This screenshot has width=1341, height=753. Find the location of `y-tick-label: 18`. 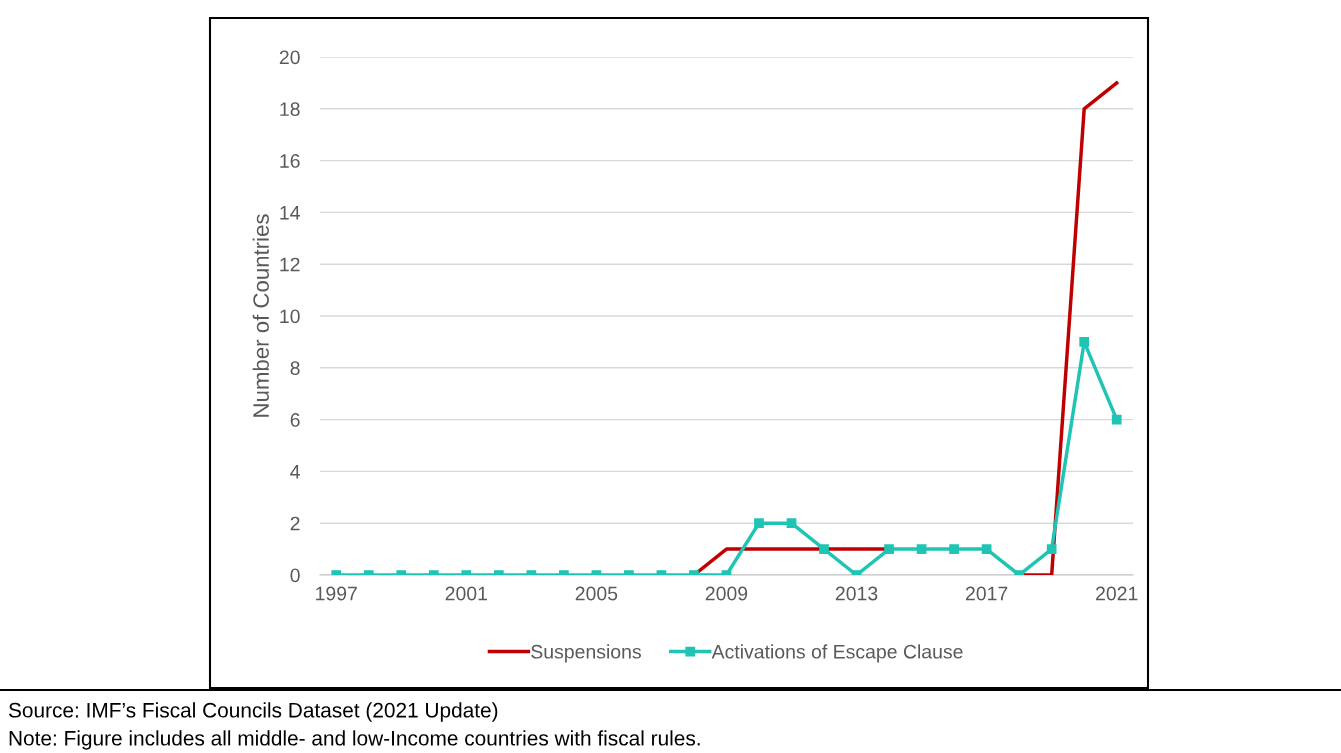

y-tick-label: 18 is located at coordinates (290, 109).